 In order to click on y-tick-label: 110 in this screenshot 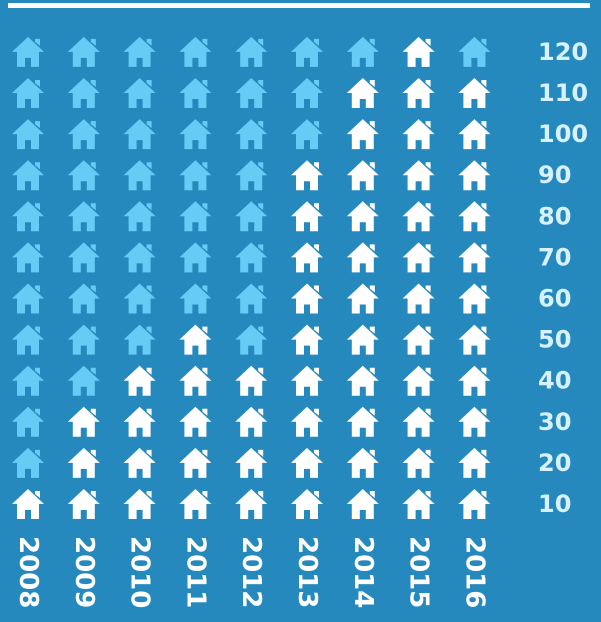, I will do `click(563, 93)`.